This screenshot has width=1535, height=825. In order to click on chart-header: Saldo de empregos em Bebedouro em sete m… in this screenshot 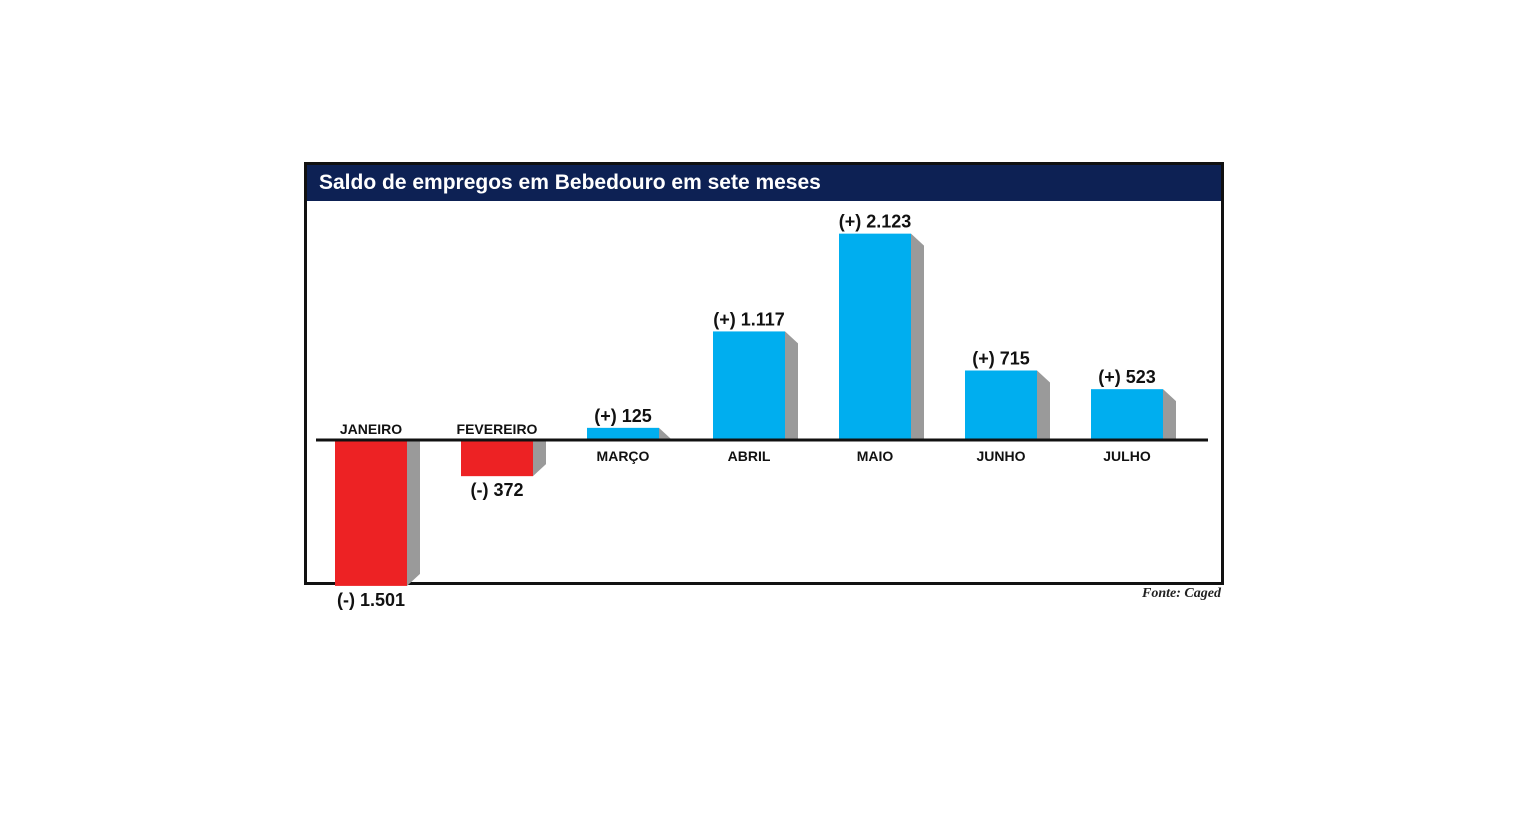, I will do `click(764, 183)`.